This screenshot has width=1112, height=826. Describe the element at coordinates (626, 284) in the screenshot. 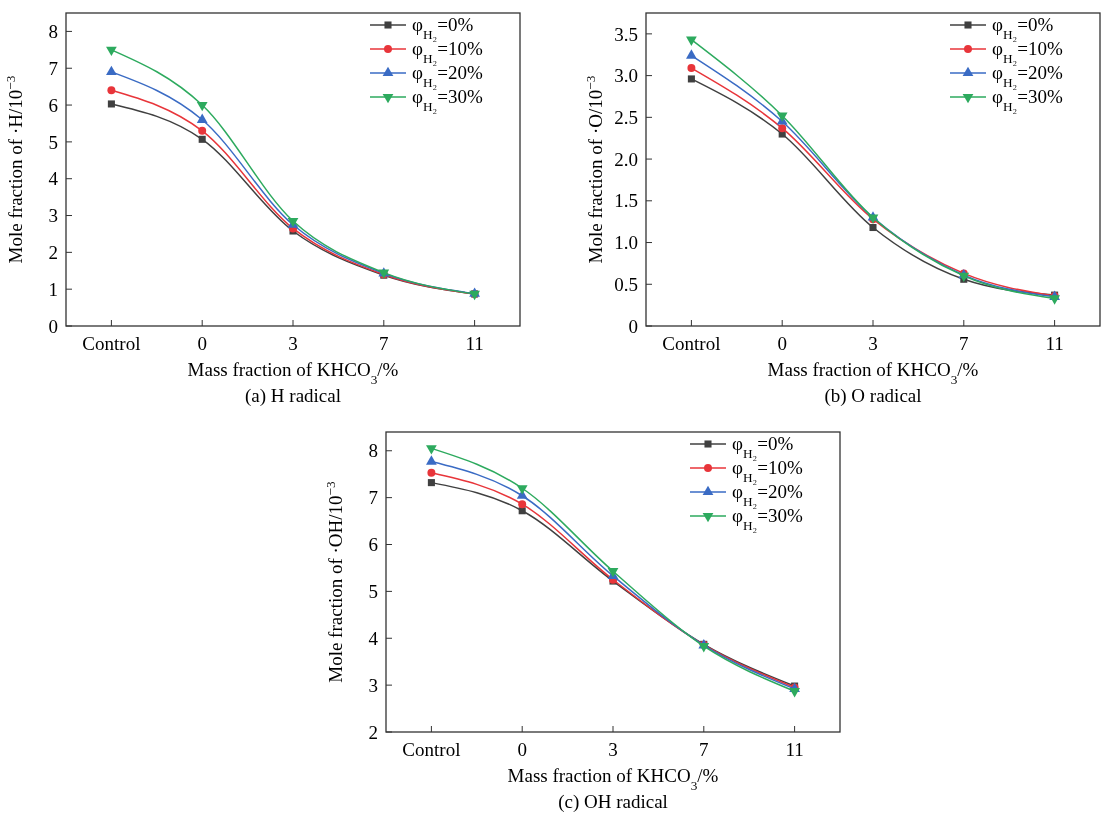

I see `y-tick-label: 0.5` at that location.